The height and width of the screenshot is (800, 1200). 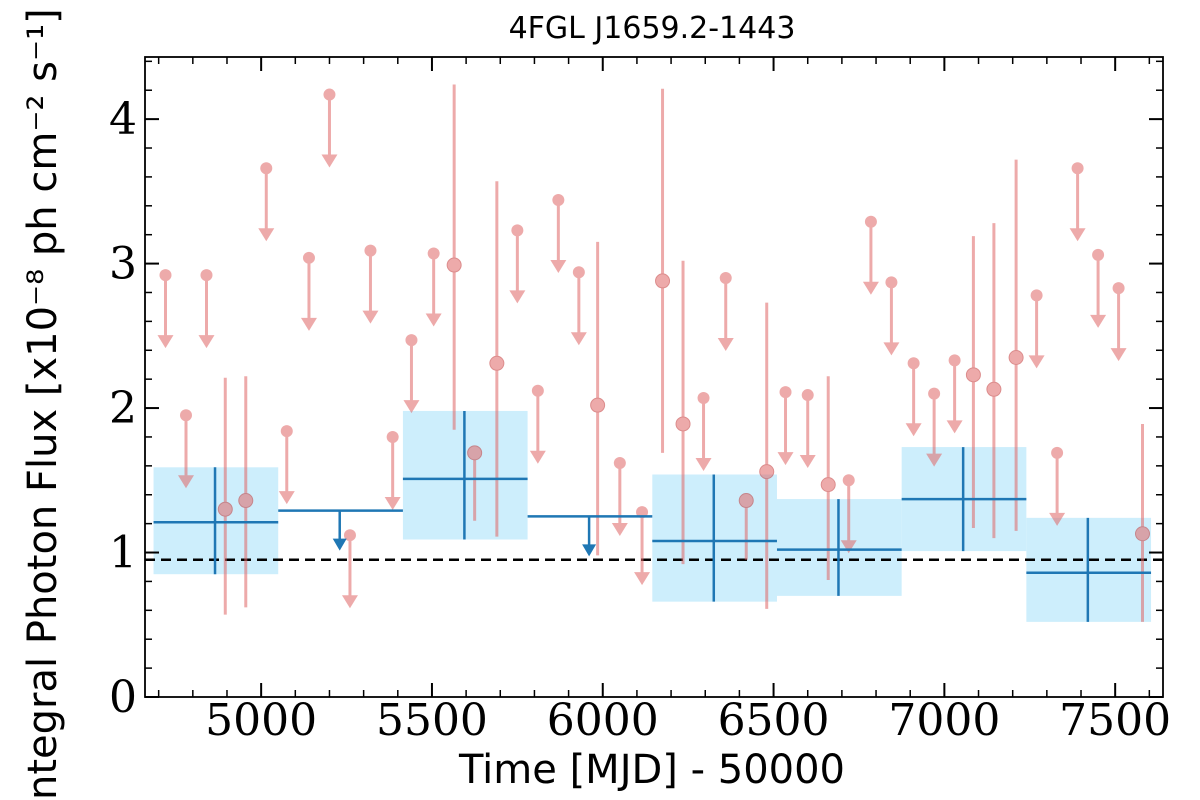 What do you see at coordinates (123, 408) in the screenshot?
I see `y-tick-labels: 0 1 2 3 4` at bounding box center [123, 408].